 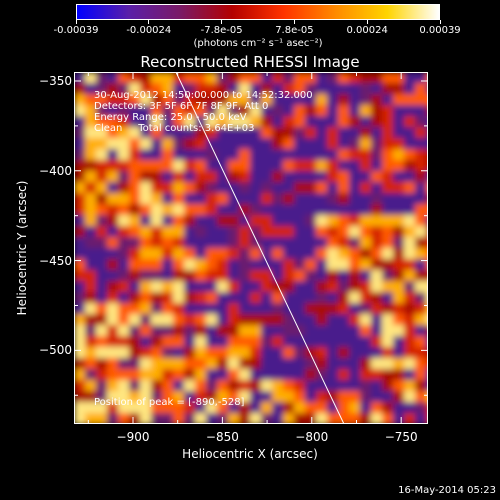 What do you see at coordinates (170, 117) in the screenshot?
I see `annotation-energy: Energy Range: 25.0 - 50.0 keV` at bounding box center [170, 117].